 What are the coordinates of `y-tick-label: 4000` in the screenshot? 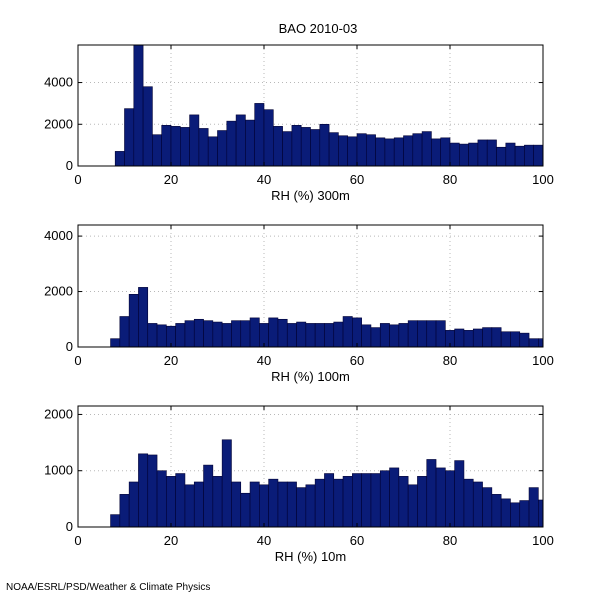 It's located at (58, 82).